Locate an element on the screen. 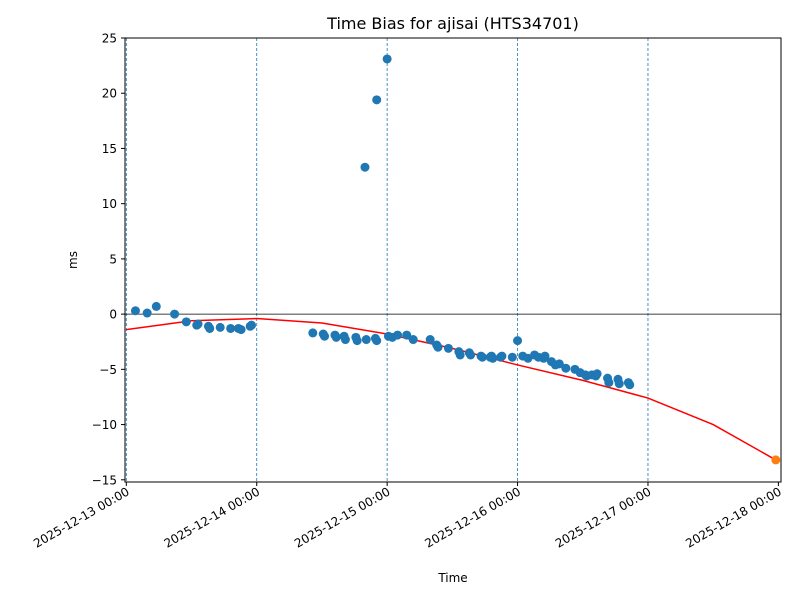  y-tick-label: −10 is located at coordinates (104, 425).